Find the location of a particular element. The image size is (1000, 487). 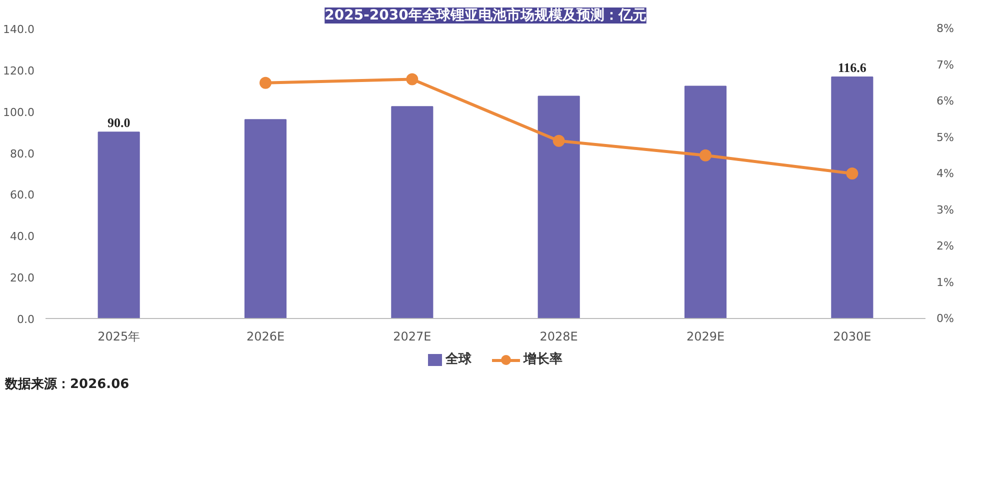

x-tick-label: 2028E is located at coordinates (559, 337).